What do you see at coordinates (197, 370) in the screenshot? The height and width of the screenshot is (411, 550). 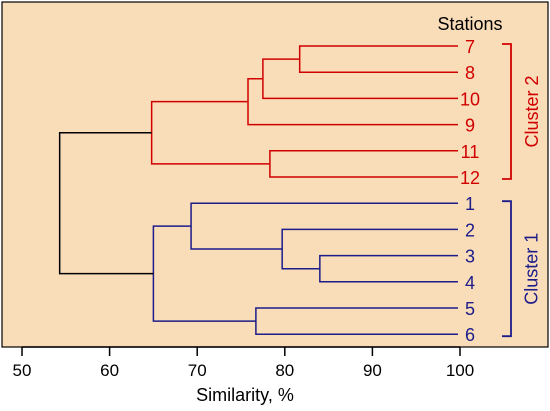 I see `tick-label-70: 70` at bounding box center [197, 370].